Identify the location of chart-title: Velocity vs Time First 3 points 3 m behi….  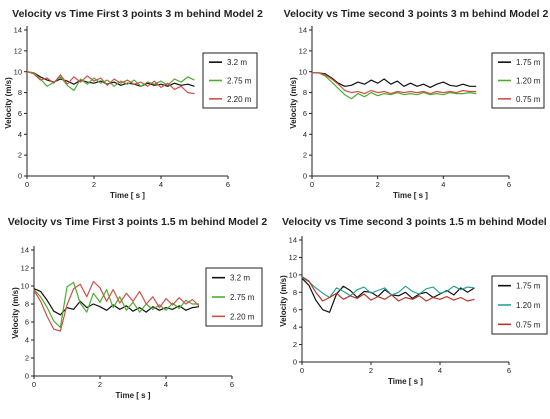
(137, 14).